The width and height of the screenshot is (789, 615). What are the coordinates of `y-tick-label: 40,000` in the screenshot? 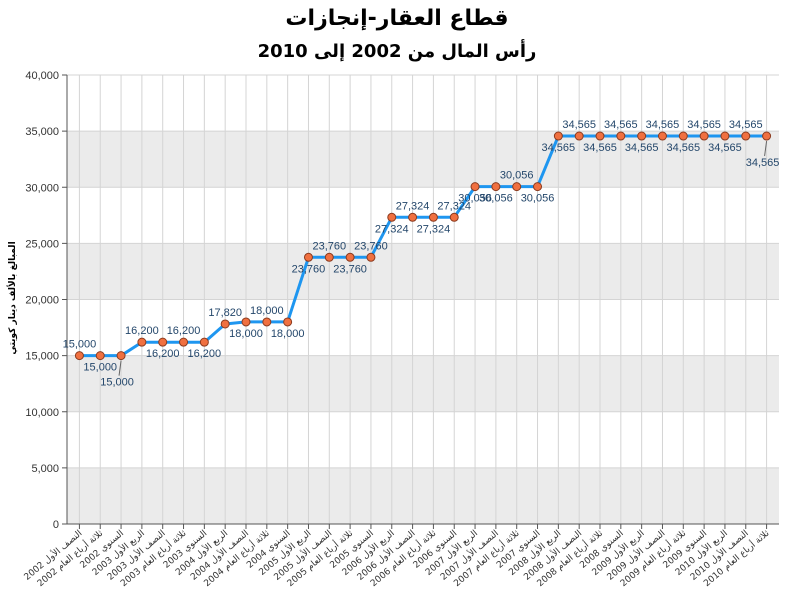 It's located at (42, 76).